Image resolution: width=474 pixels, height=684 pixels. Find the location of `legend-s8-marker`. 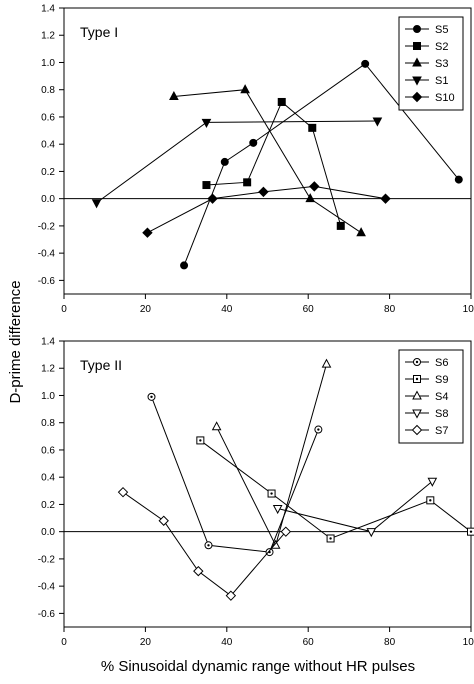

legend-s8-marker is located at coordinates (417, 414).